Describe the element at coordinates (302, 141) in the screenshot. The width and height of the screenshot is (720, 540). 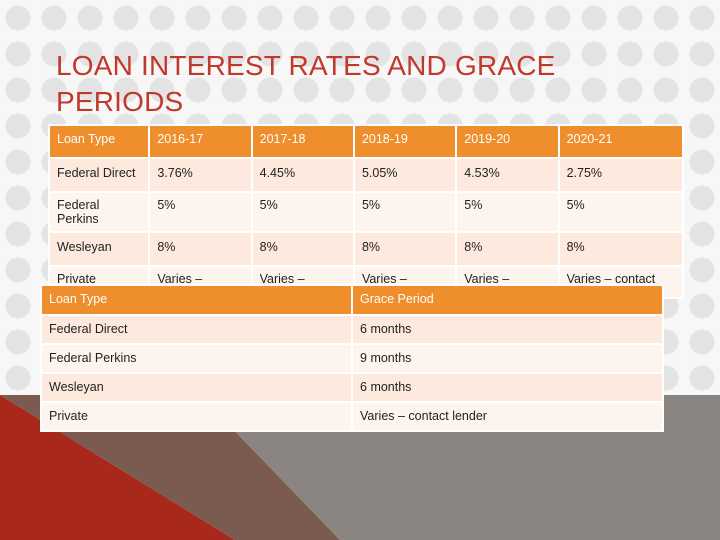
I see `header-cell: 2017-18` at that location.